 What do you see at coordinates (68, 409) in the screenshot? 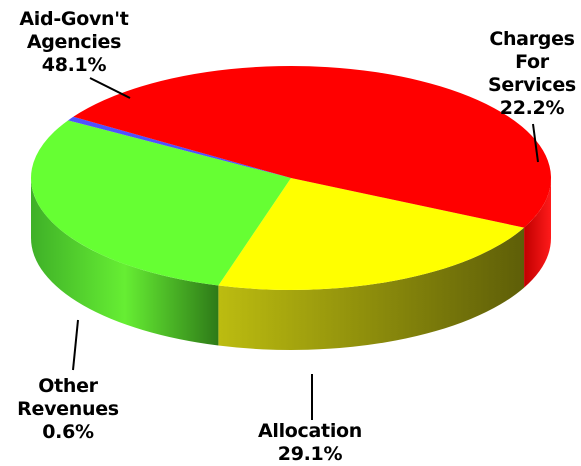
I see `label-other-revenues: Other Revenues 0.6%` at bounding box center [68, 409].